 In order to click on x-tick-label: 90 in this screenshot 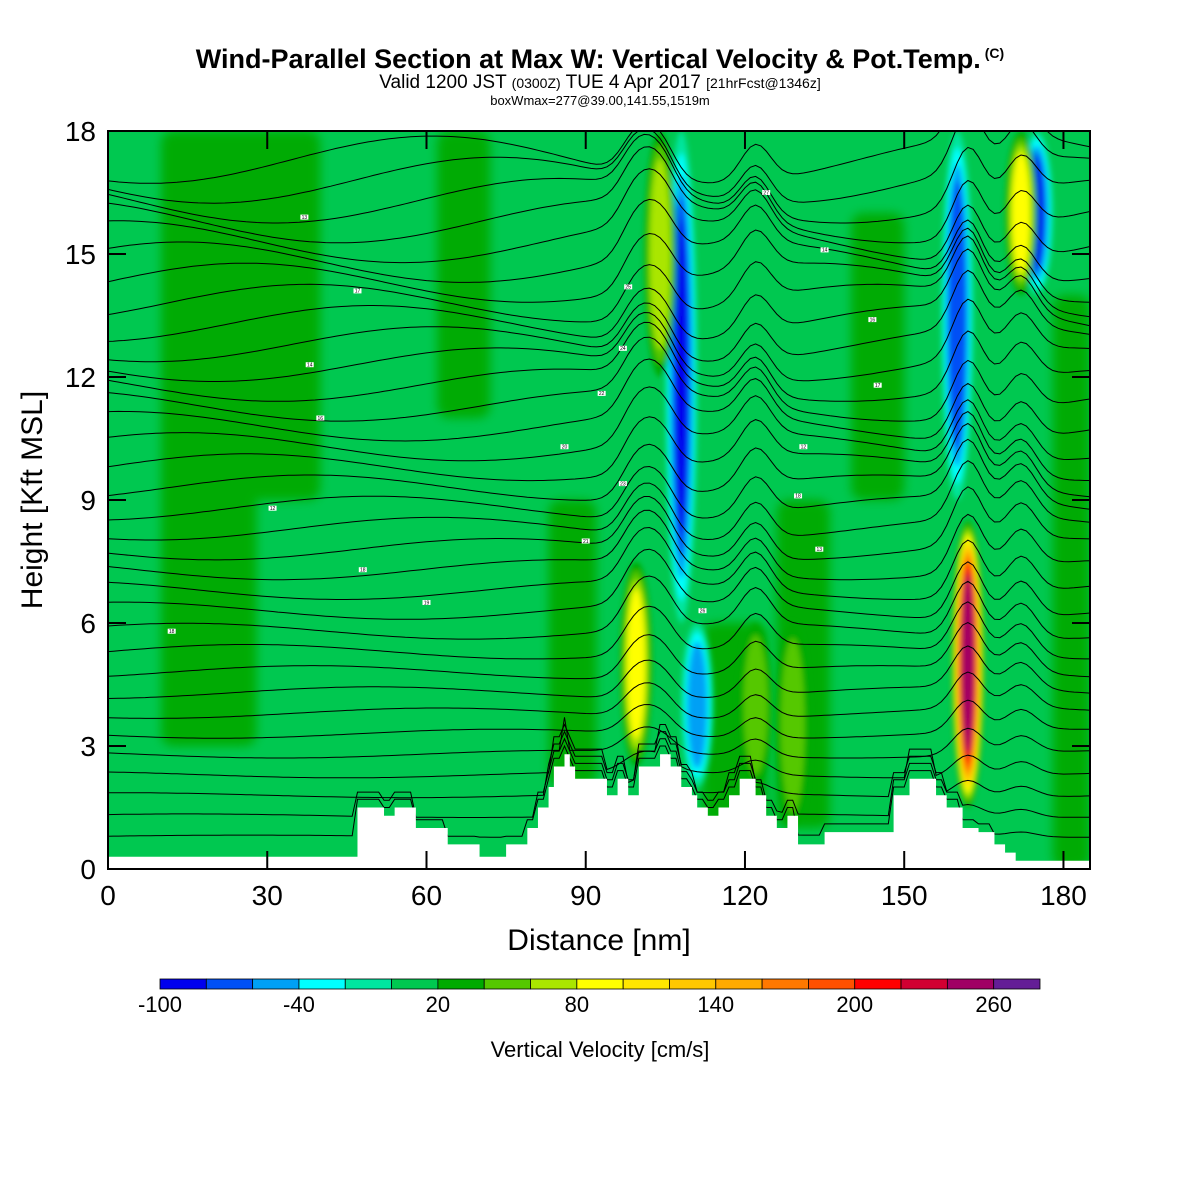, I will do `click(585, 895)`.